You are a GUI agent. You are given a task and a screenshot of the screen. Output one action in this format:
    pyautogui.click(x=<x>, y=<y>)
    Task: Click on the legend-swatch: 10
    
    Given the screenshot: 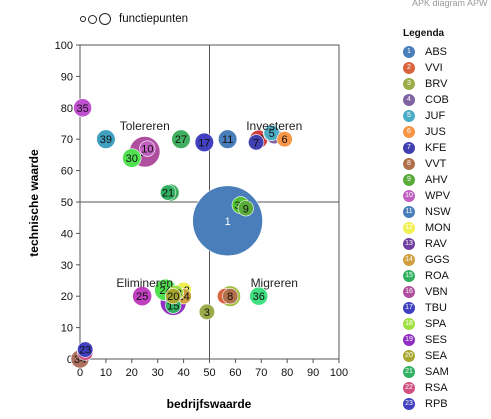 What is the action you would take?
    pyautogui.click(x=409, y=196)
    